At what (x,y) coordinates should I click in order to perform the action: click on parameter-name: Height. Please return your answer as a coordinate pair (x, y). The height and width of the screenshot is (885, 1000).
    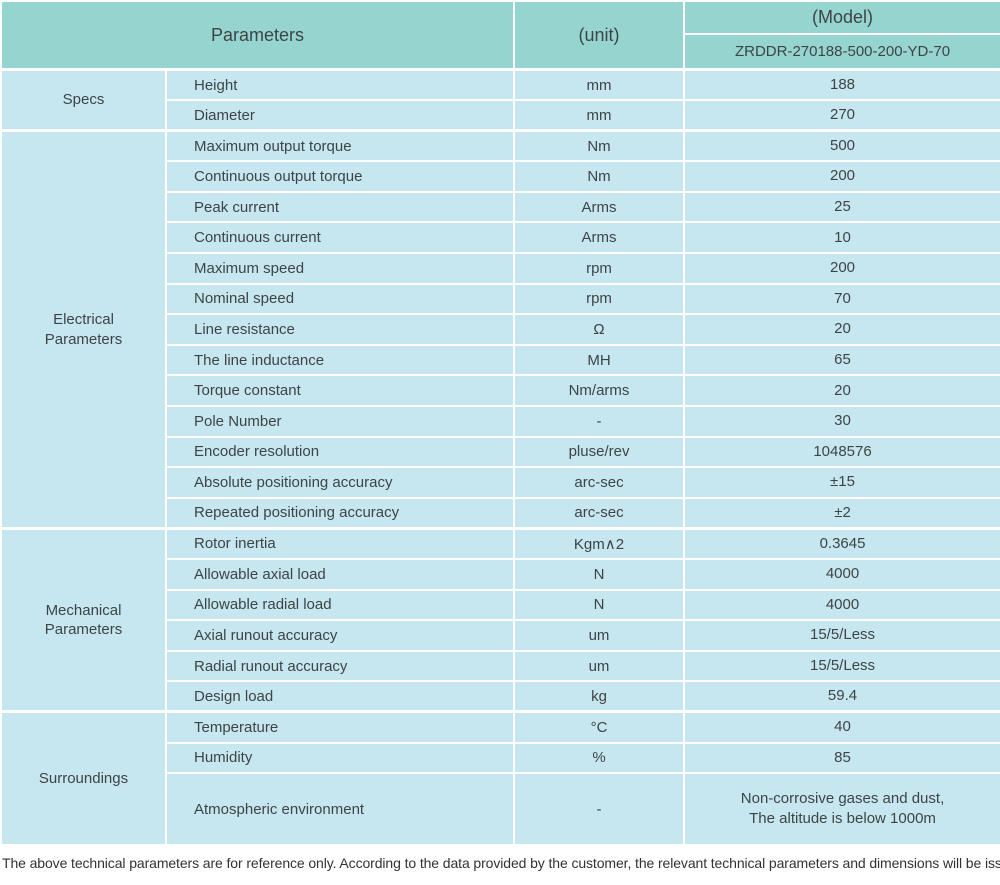
    Looking at the image, I should click on (340, 85).